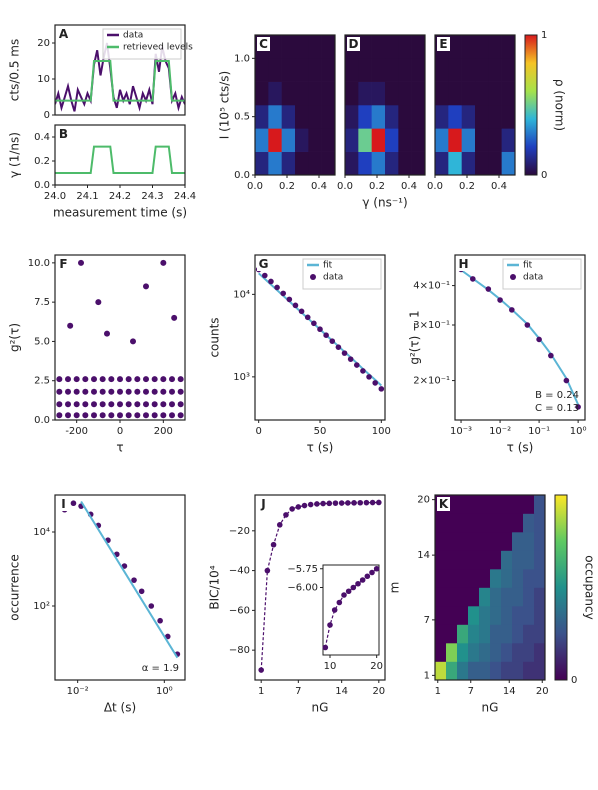  I want to click on x-tick-label: 24.4, so click(185, 196).